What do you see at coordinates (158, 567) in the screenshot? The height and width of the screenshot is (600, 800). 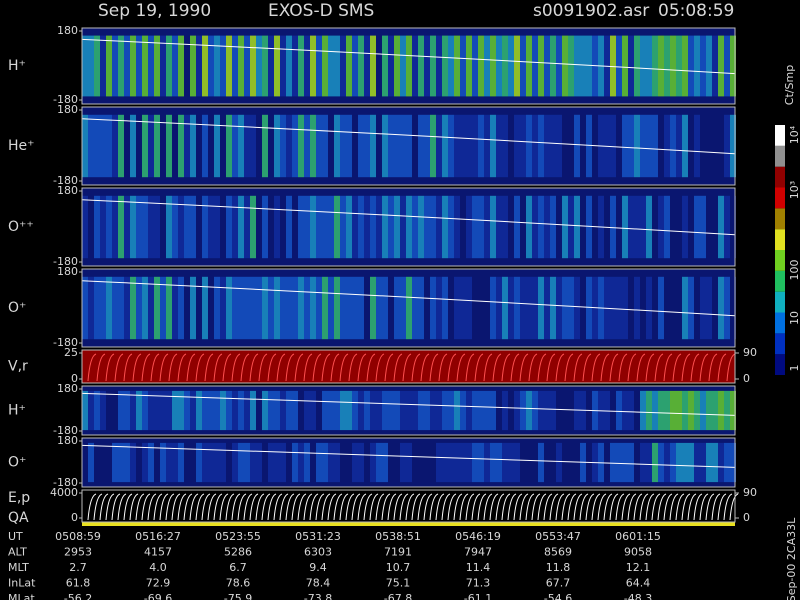 I see `table-cell: 4.0` at bounding box center [158, 567].